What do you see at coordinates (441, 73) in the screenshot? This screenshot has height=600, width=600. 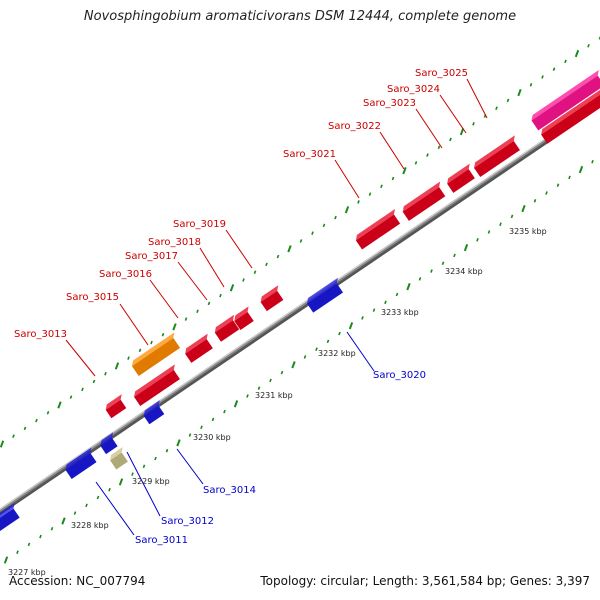 I see `gene-label-saro-3025: Saro_3025` at bounding box center [441, 73].